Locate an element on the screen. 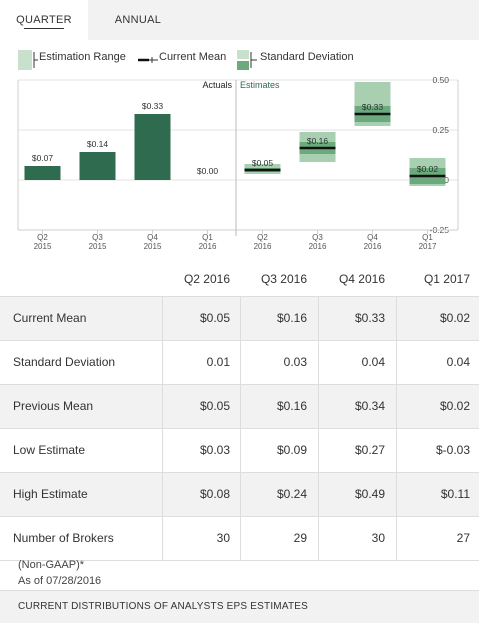 The width and height of the screenshot is (479, 625). table-cell: 0.03 is located at coordinates (295, 362).